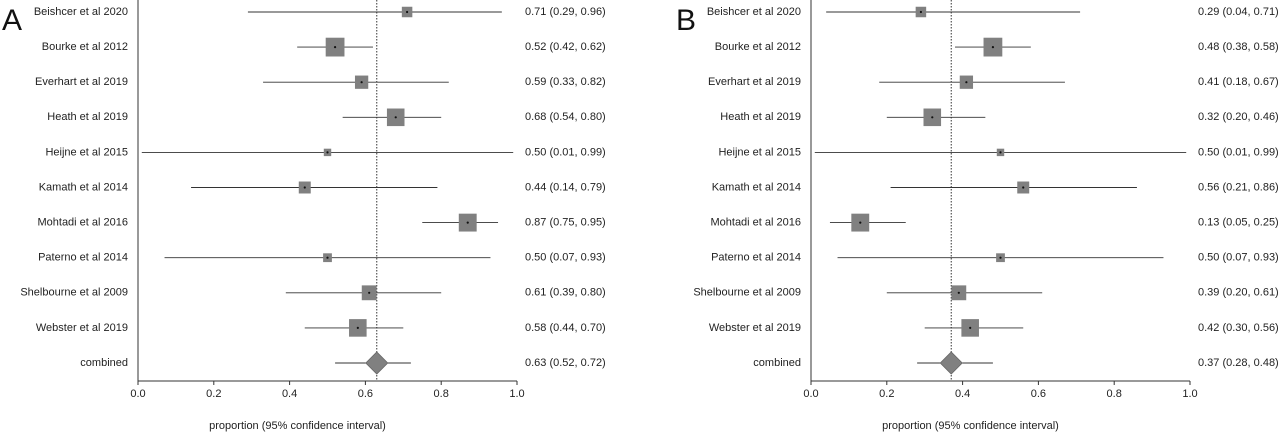 This screenshot has width=1280, height=433. I want to click on study-row: Heath et al 2019 0.32 (0.20, 0.46), so click(999, 117).